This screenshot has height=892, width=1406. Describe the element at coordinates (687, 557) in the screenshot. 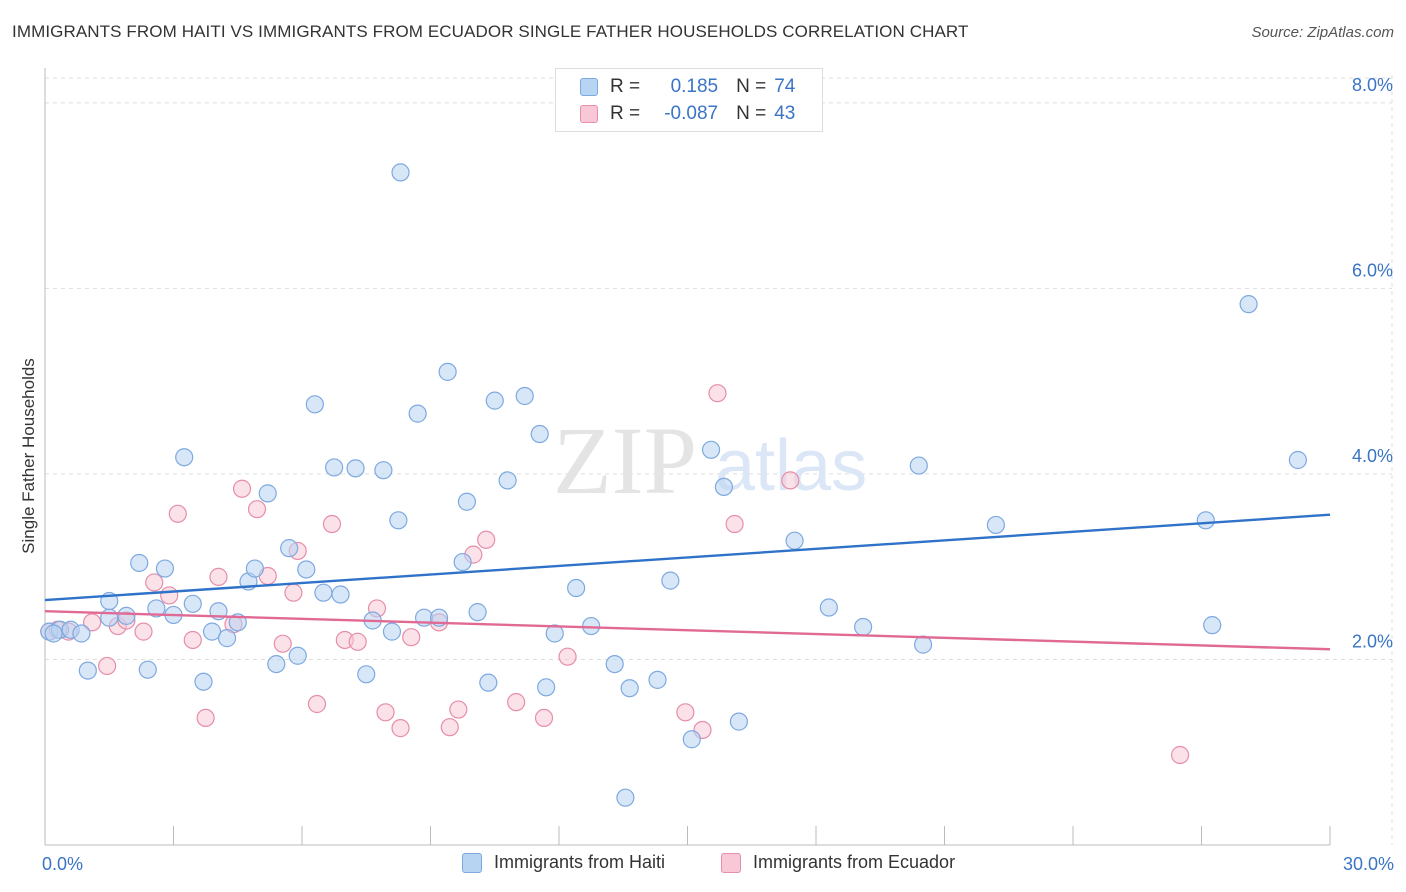

I see `haiti-trend-line` at that location.